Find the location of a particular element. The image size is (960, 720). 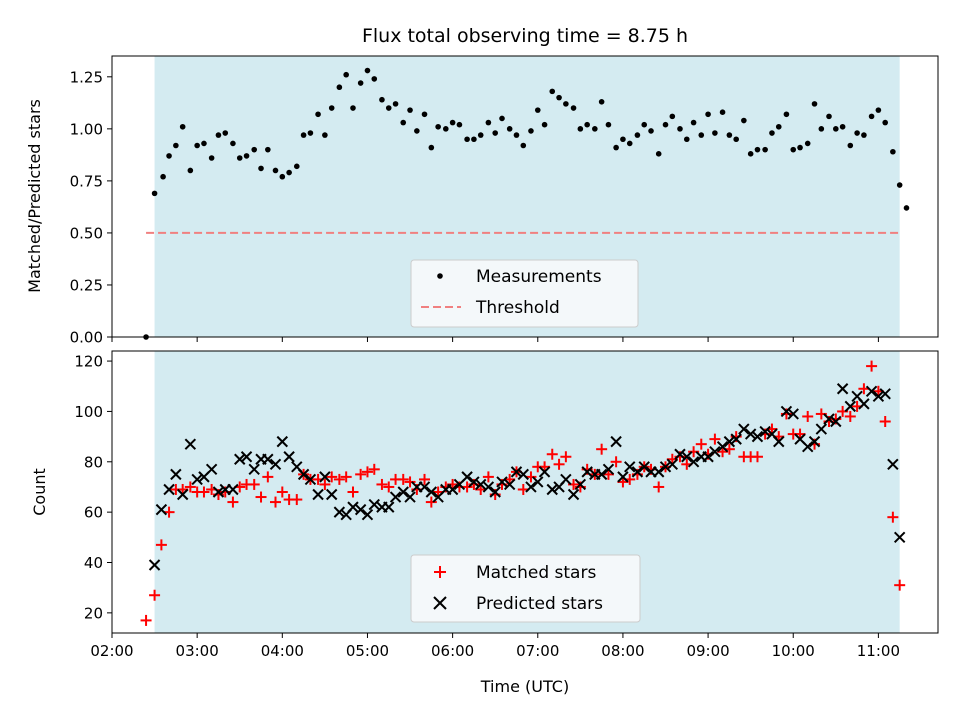

bottom-y-axis-label: Count is located at coordinates (39, 492).